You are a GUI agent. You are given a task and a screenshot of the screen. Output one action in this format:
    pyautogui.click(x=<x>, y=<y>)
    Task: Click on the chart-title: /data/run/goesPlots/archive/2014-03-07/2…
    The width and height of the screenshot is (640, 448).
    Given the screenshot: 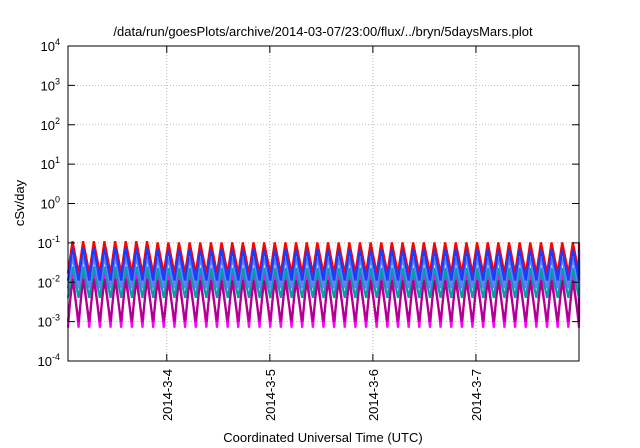 What is the action you would take?
    pyautogui.click(x=323, y=31)
    